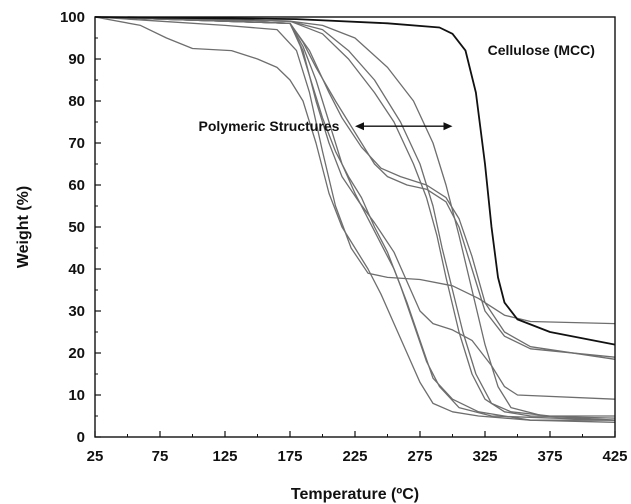 This screenshot has width=631, height=504. Describe the element at coordinates (549, 456) in the screenshot. I see `x-tick-label: 375` at that location.